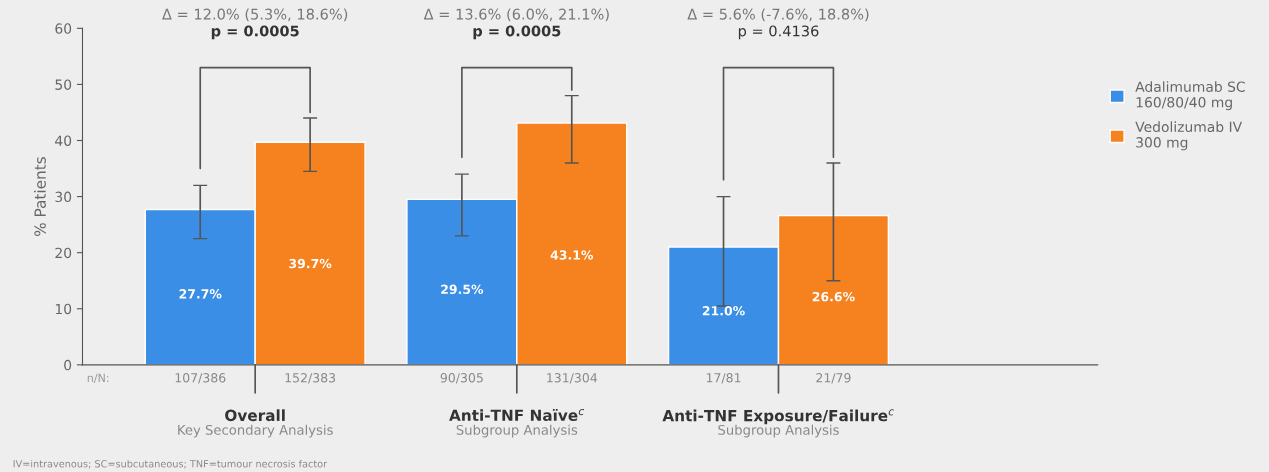 Image resolution: width=1269 pixels, height=472 pixels. Describe the element at coordinates (833, 378) in the screenshot. I see `text: 21/79` at that location.